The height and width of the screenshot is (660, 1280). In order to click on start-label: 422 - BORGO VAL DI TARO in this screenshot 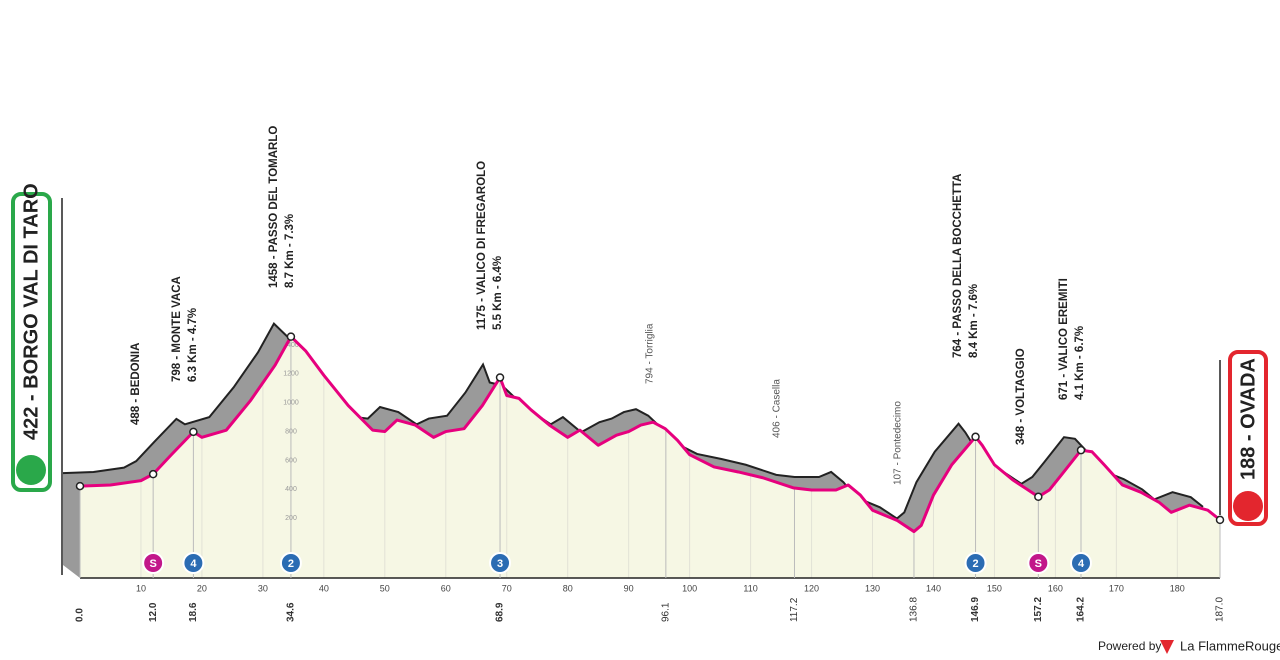, I will do `click(31, 311)`.